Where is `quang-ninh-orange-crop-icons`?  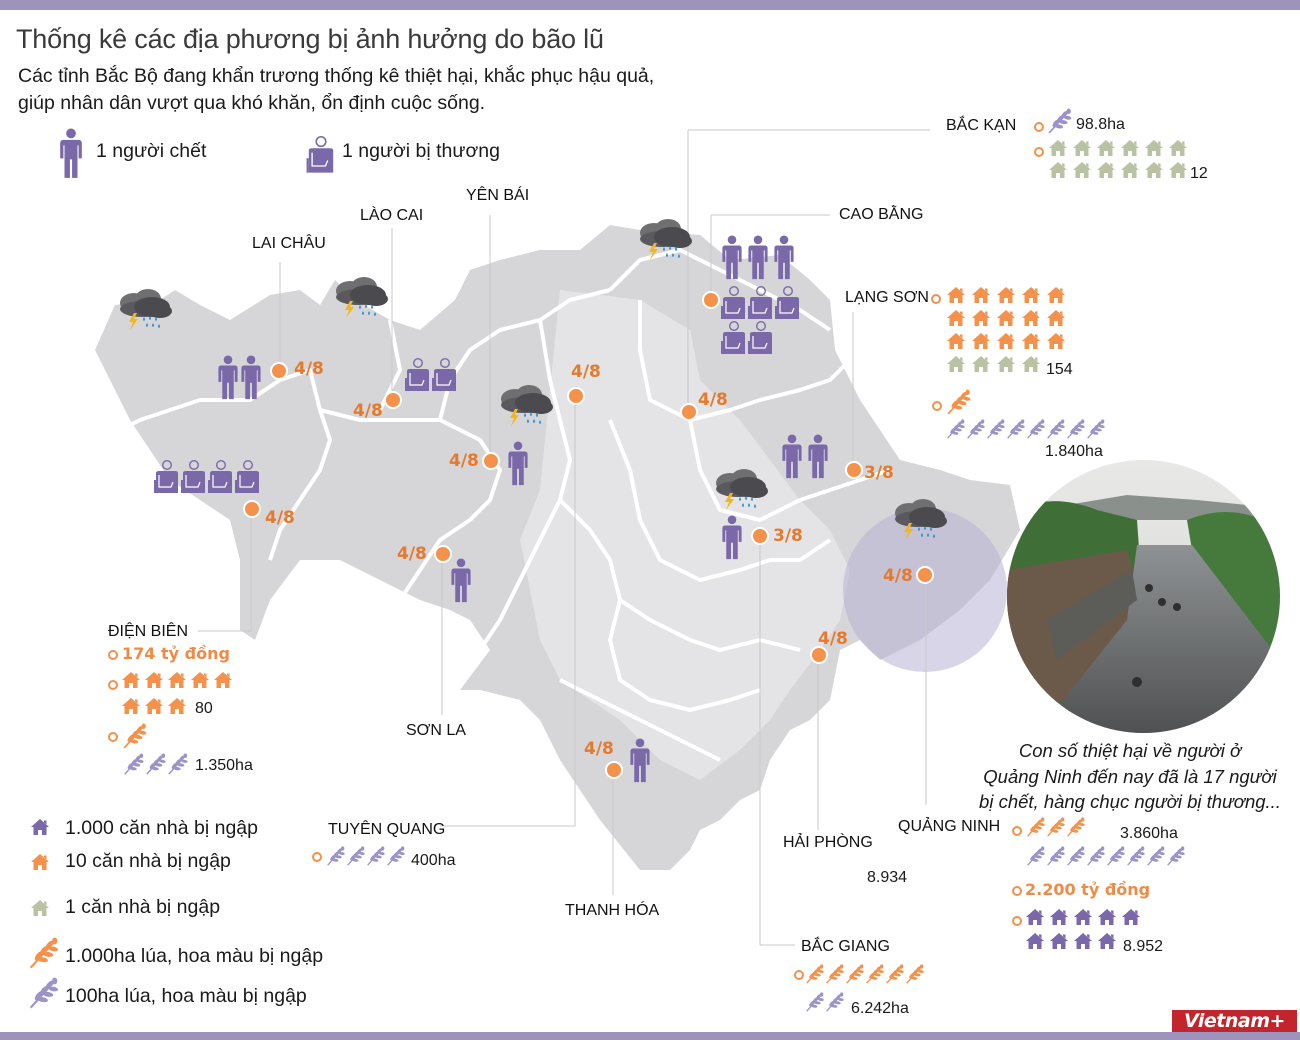
quang-ninh-orange-crop-icons is located at coordinates (1056, 827).